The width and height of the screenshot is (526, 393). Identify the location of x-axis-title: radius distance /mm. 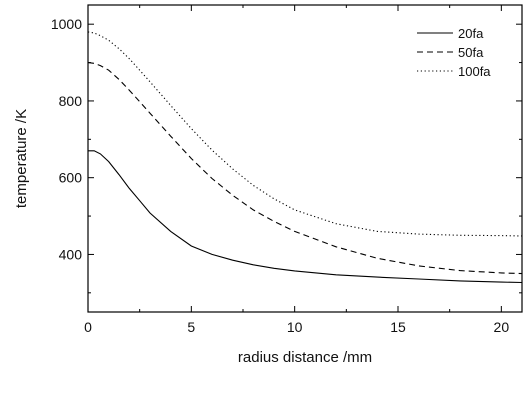
(305, 357).